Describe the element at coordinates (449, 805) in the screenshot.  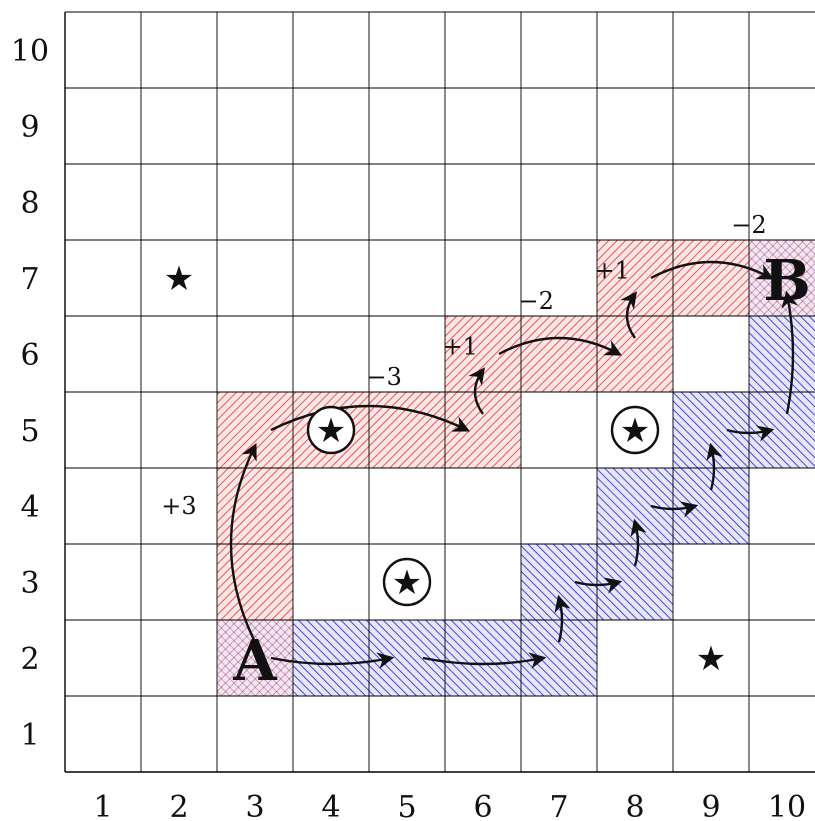
I see `x-axis-tick-labels: 1 2 3 4 5 6 7 8 9 10` at that location.